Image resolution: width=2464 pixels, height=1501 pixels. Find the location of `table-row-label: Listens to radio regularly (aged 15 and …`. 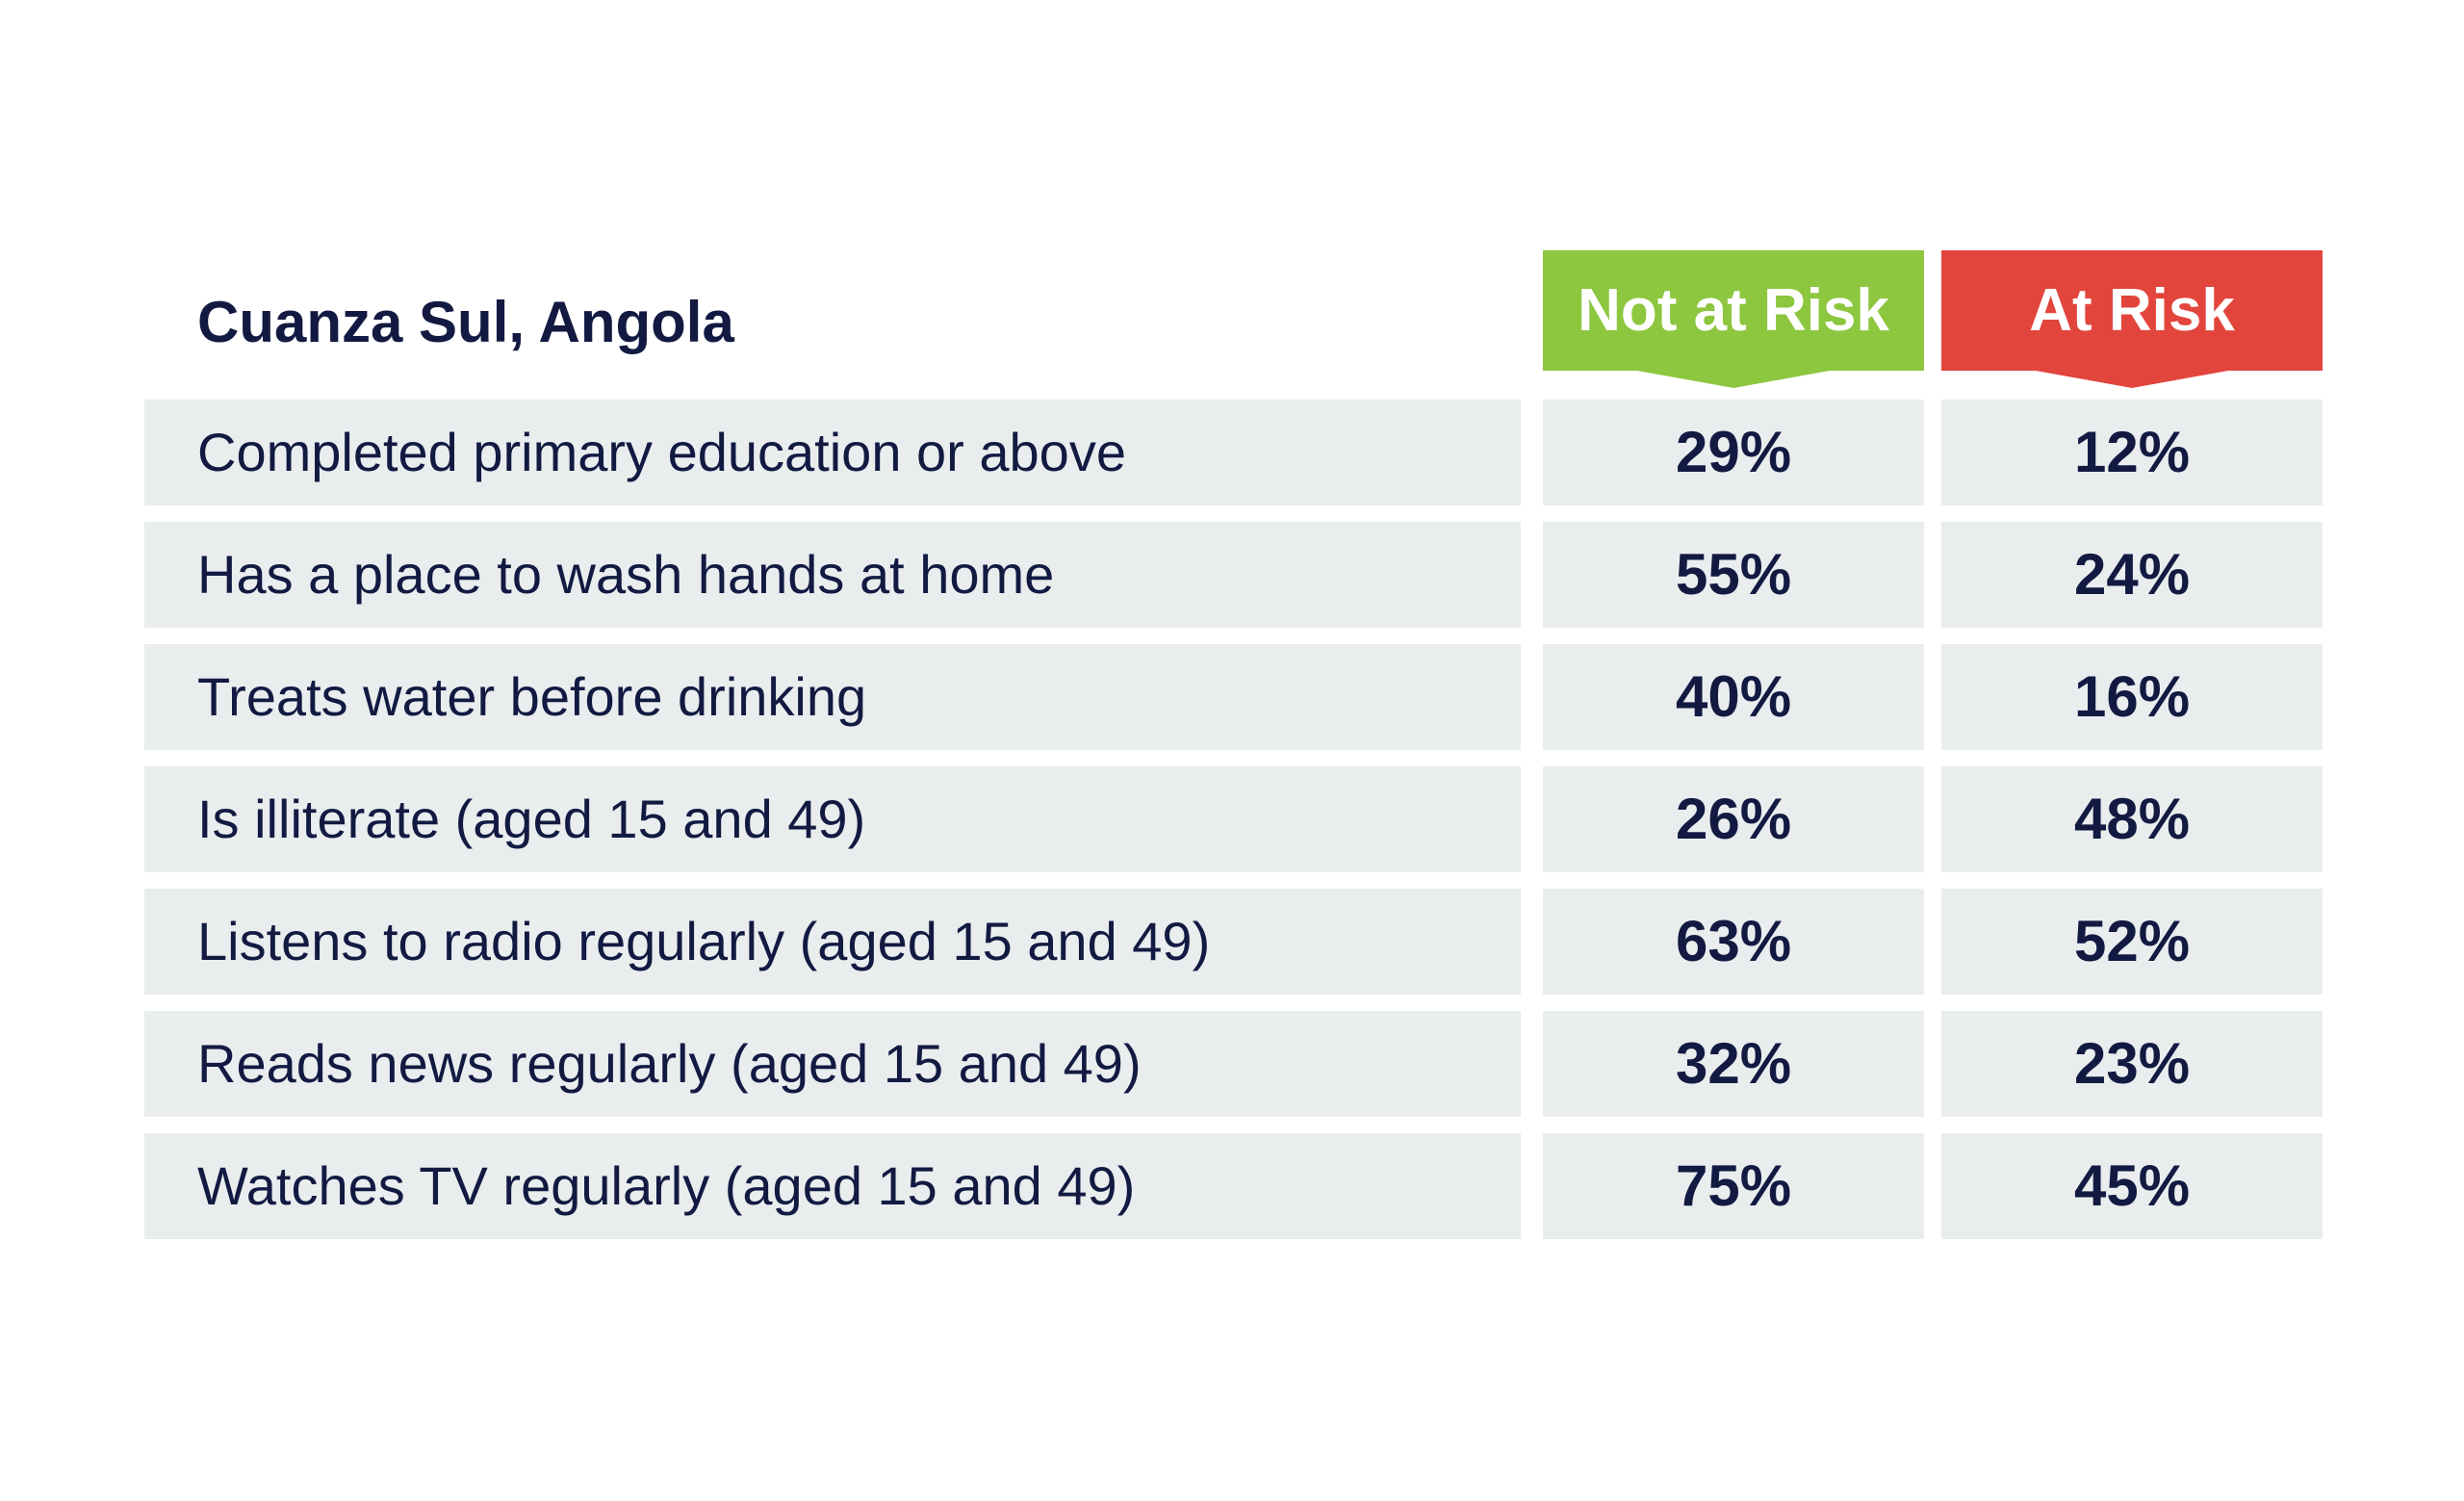

table-row-label: Listens to radio regularly (aged 15 and … is located at coordinates (704, 941).